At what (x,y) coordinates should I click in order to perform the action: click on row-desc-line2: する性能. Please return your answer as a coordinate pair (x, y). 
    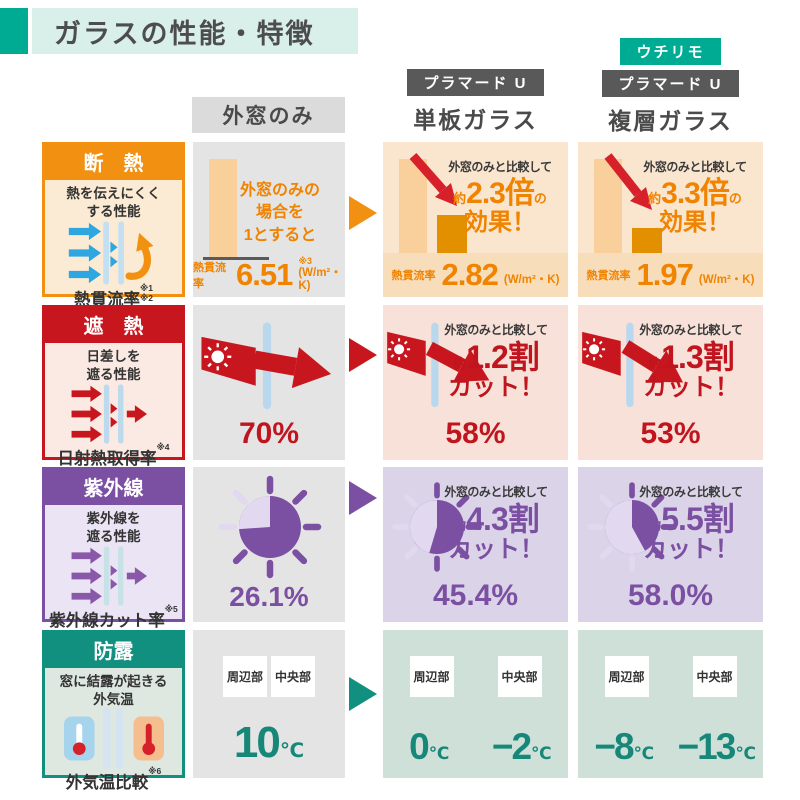
    Looking at the image, I should click on (113, 211).